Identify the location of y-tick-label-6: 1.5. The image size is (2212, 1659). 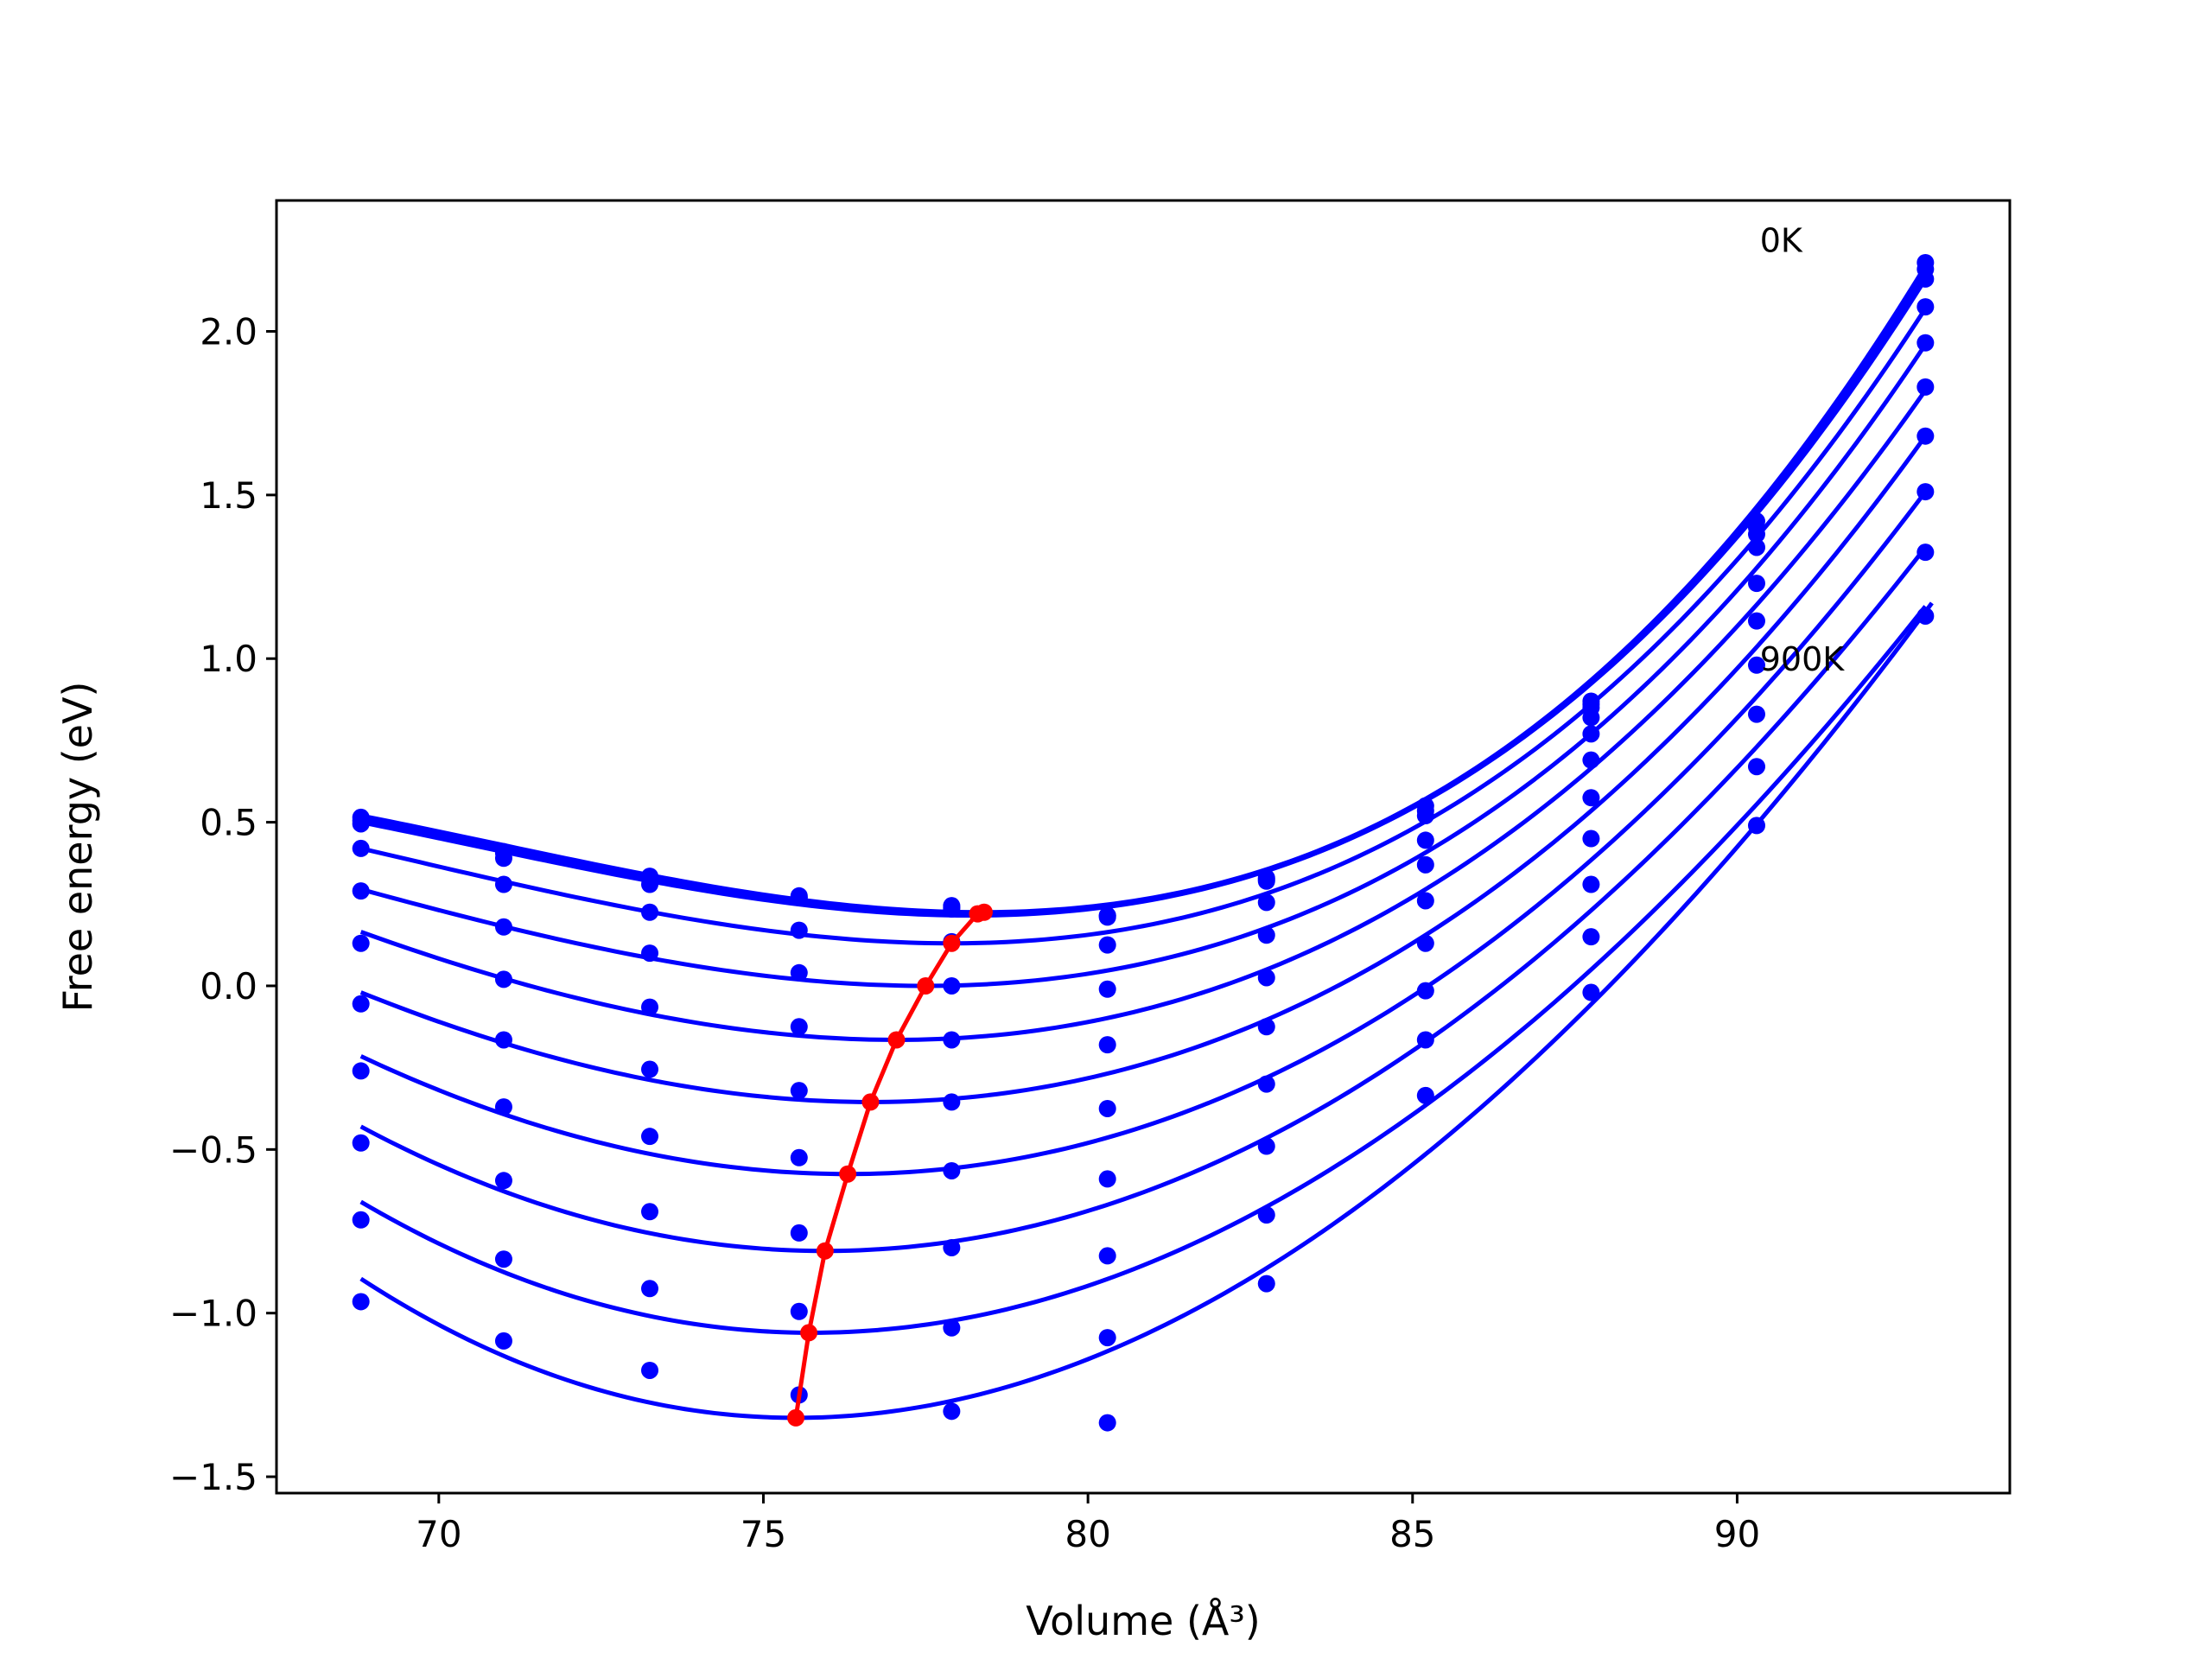
(229, 495).